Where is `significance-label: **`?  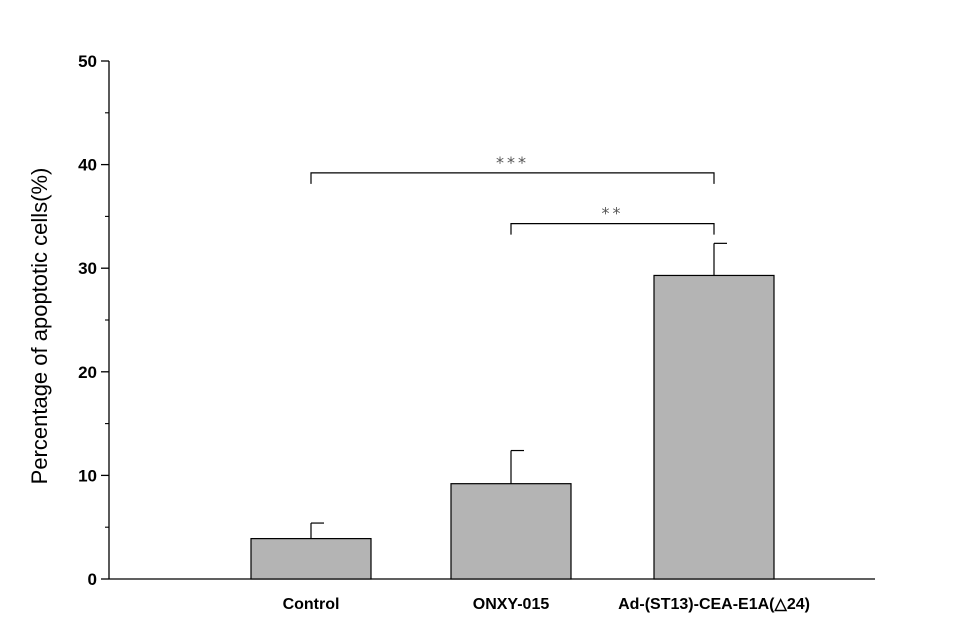 significance-label: ** is located at coordinates (613, 213).